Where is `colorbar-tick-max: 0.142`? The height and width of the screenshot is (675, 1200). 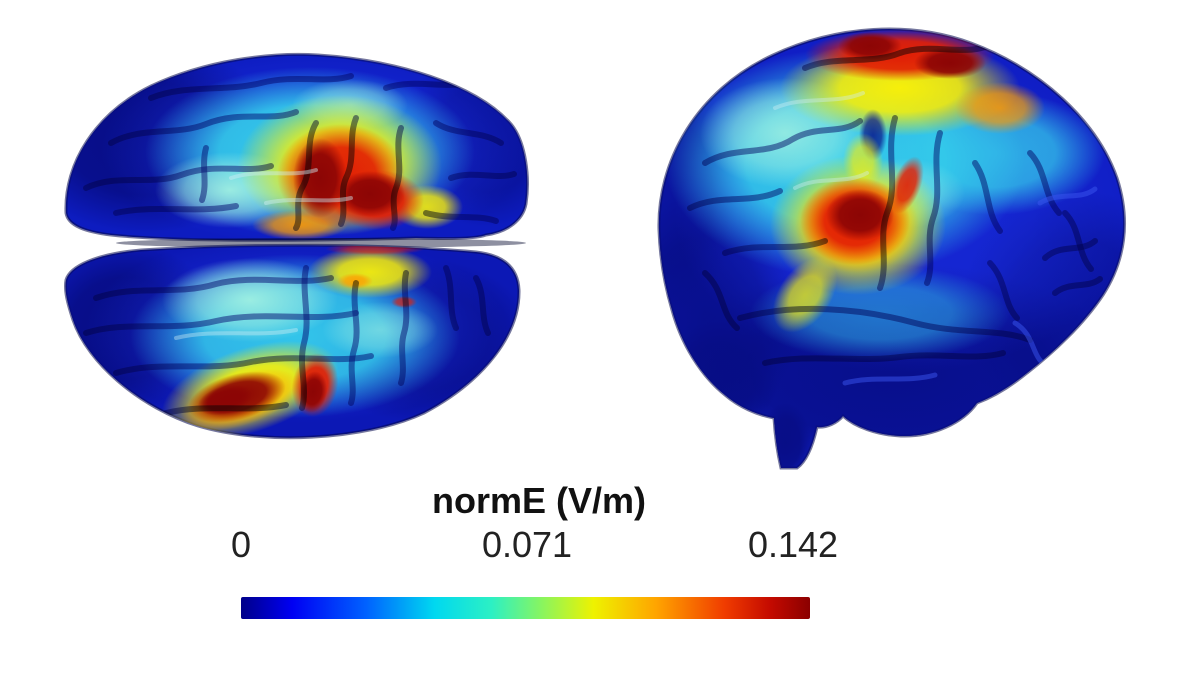 colorbar-tick-max: 0.142 is located at coordinates (793, 544).